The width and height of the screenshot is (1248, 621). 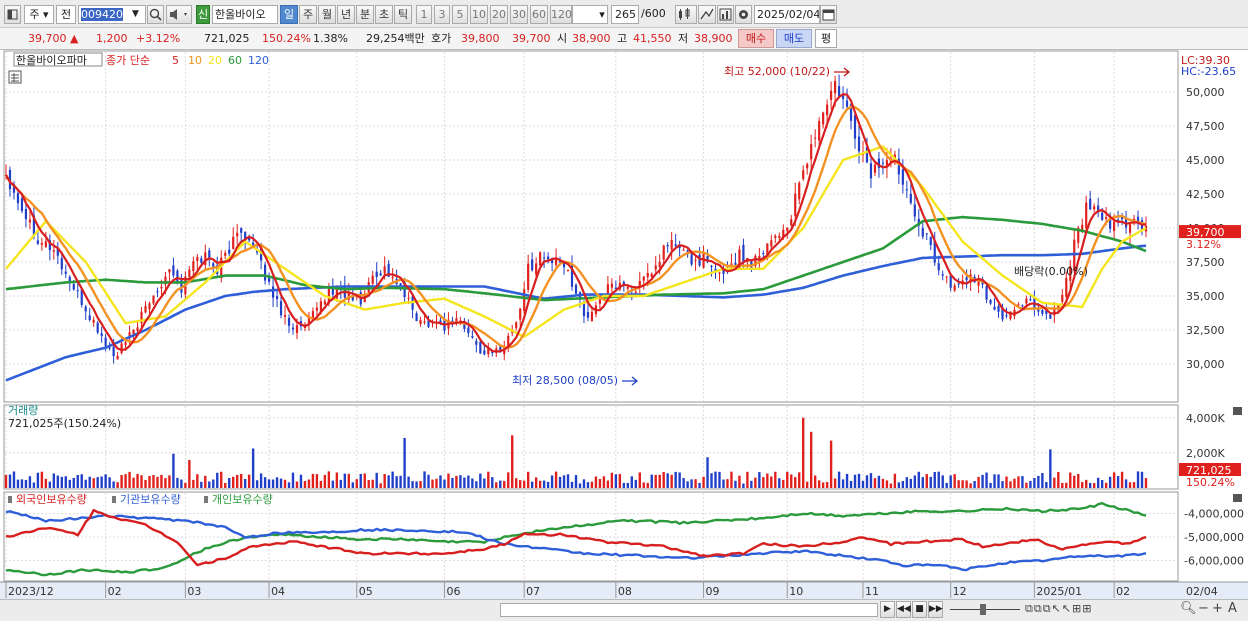 What do you see at coordinates (1232, 608) in the screenshot?
I see `font-size-icon: A` at bounding box center [1232, 608].